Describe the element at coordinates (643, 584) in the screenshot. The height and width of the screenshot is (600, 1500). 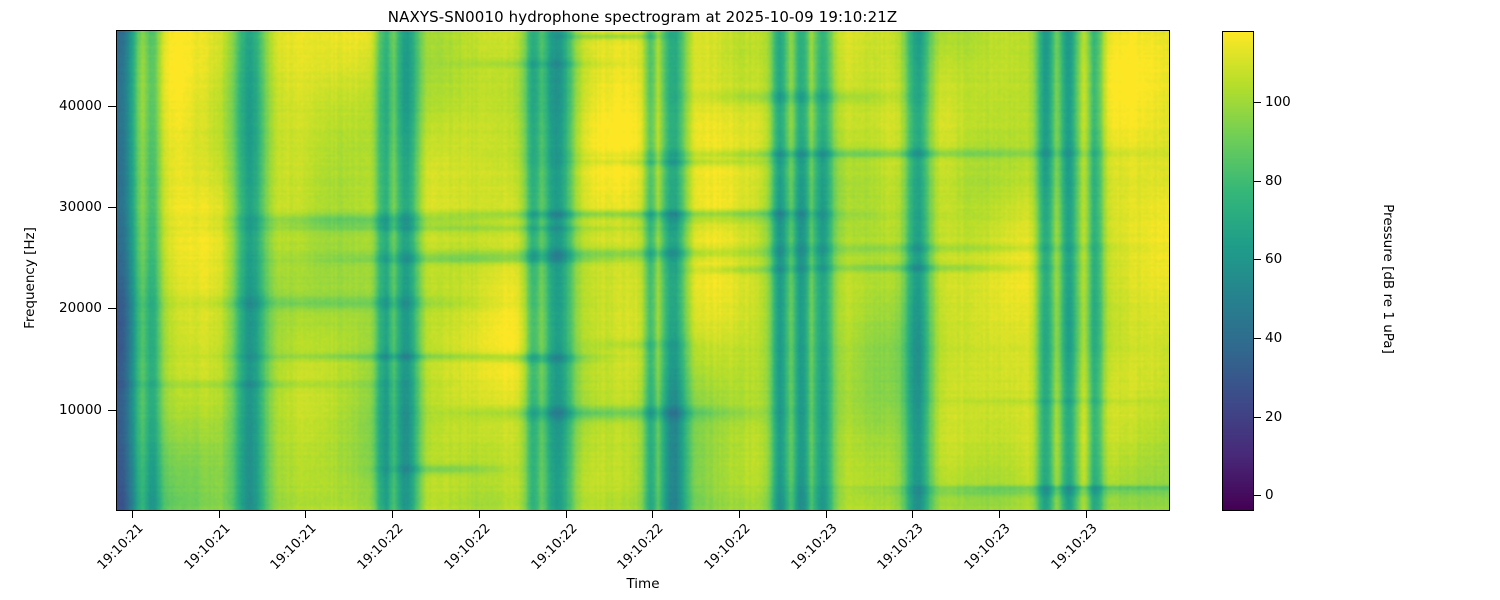
I see `x-axis-label: Time` at that location.